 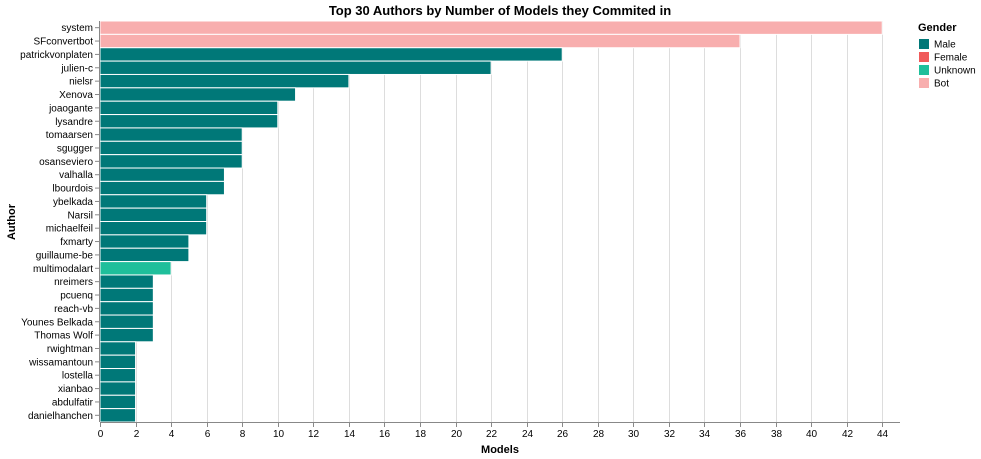 What do you see at coordinates (101, 434) in the screenshot?
I see `x-tick-label: 0` at bounding box center [101, 434].